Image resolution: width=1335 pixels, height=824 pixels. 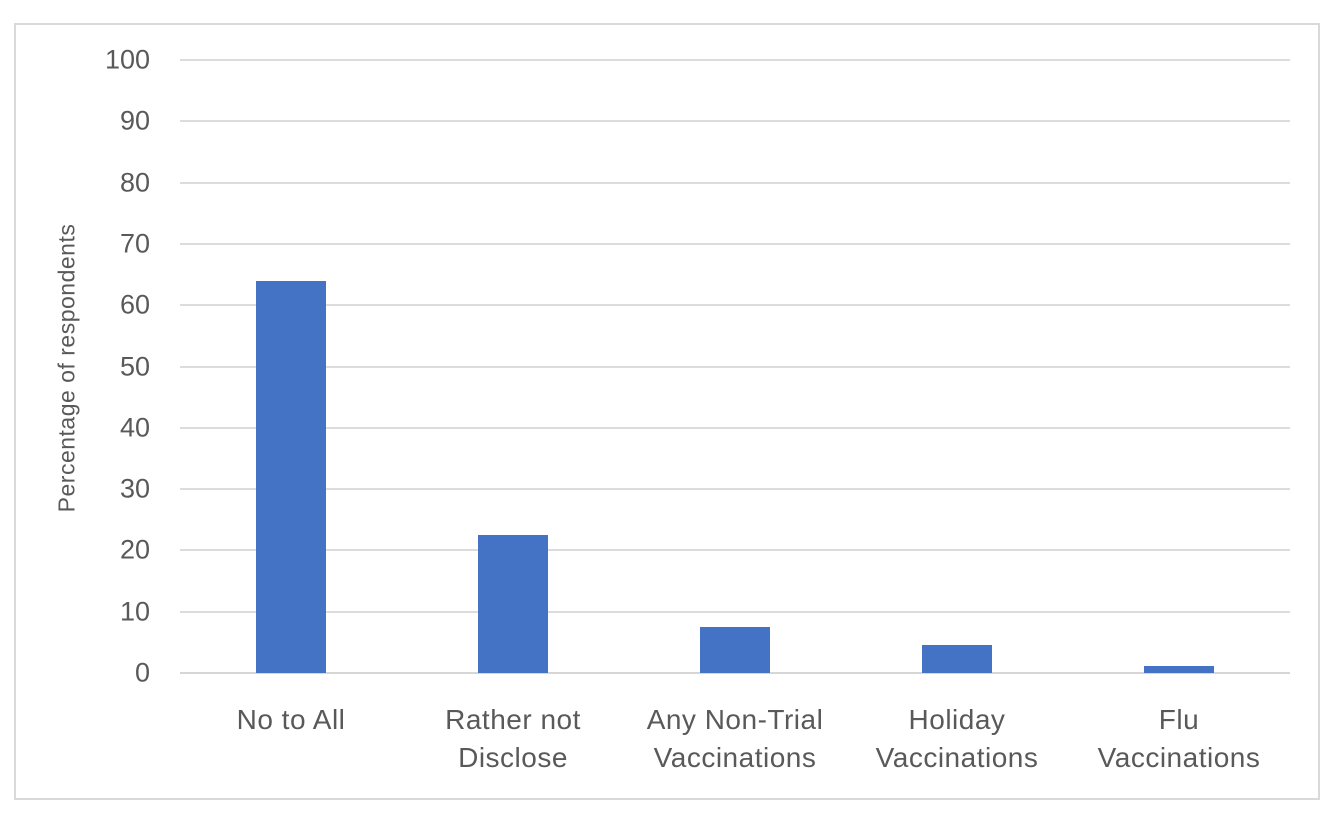 What do you see at coordinates (134, 243) in the screenshot?
I see `y-tick-label: 70` at bounding box center [134, 243].